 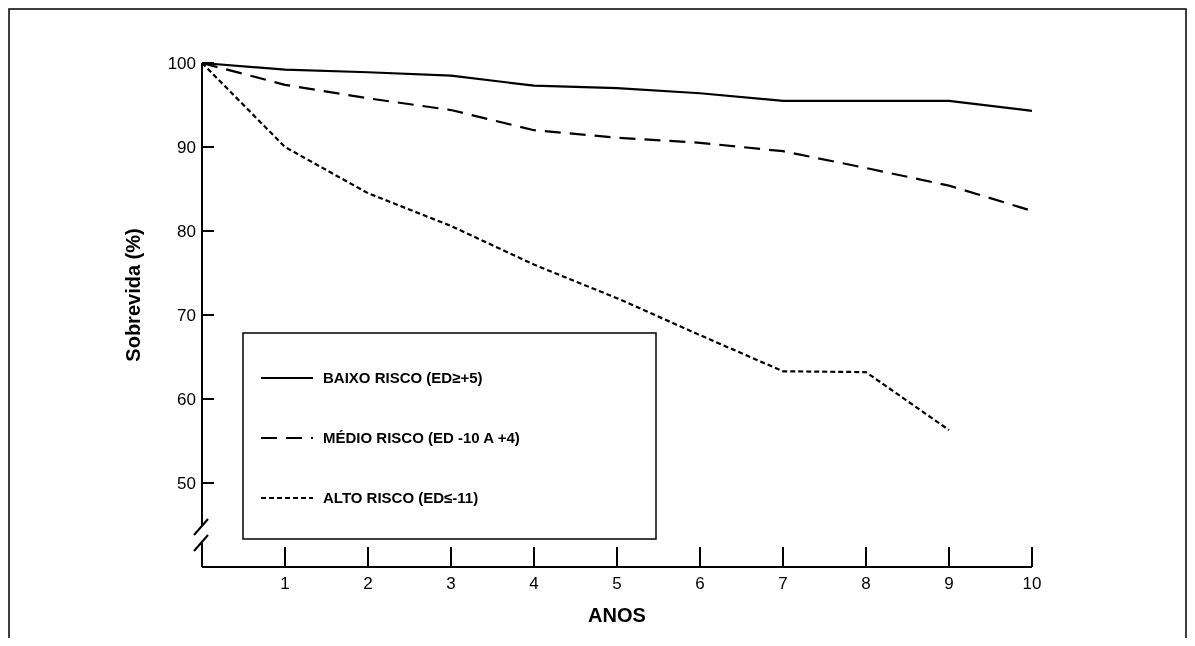 I want to click on y-tick-label: 90, so click(x=186, y=147).